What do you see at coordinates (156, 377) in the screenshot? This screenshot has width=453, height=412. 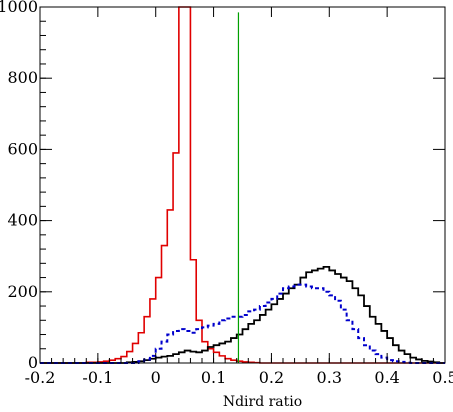 I see `x-tick-label: 0` at bounding box center [156, 377].